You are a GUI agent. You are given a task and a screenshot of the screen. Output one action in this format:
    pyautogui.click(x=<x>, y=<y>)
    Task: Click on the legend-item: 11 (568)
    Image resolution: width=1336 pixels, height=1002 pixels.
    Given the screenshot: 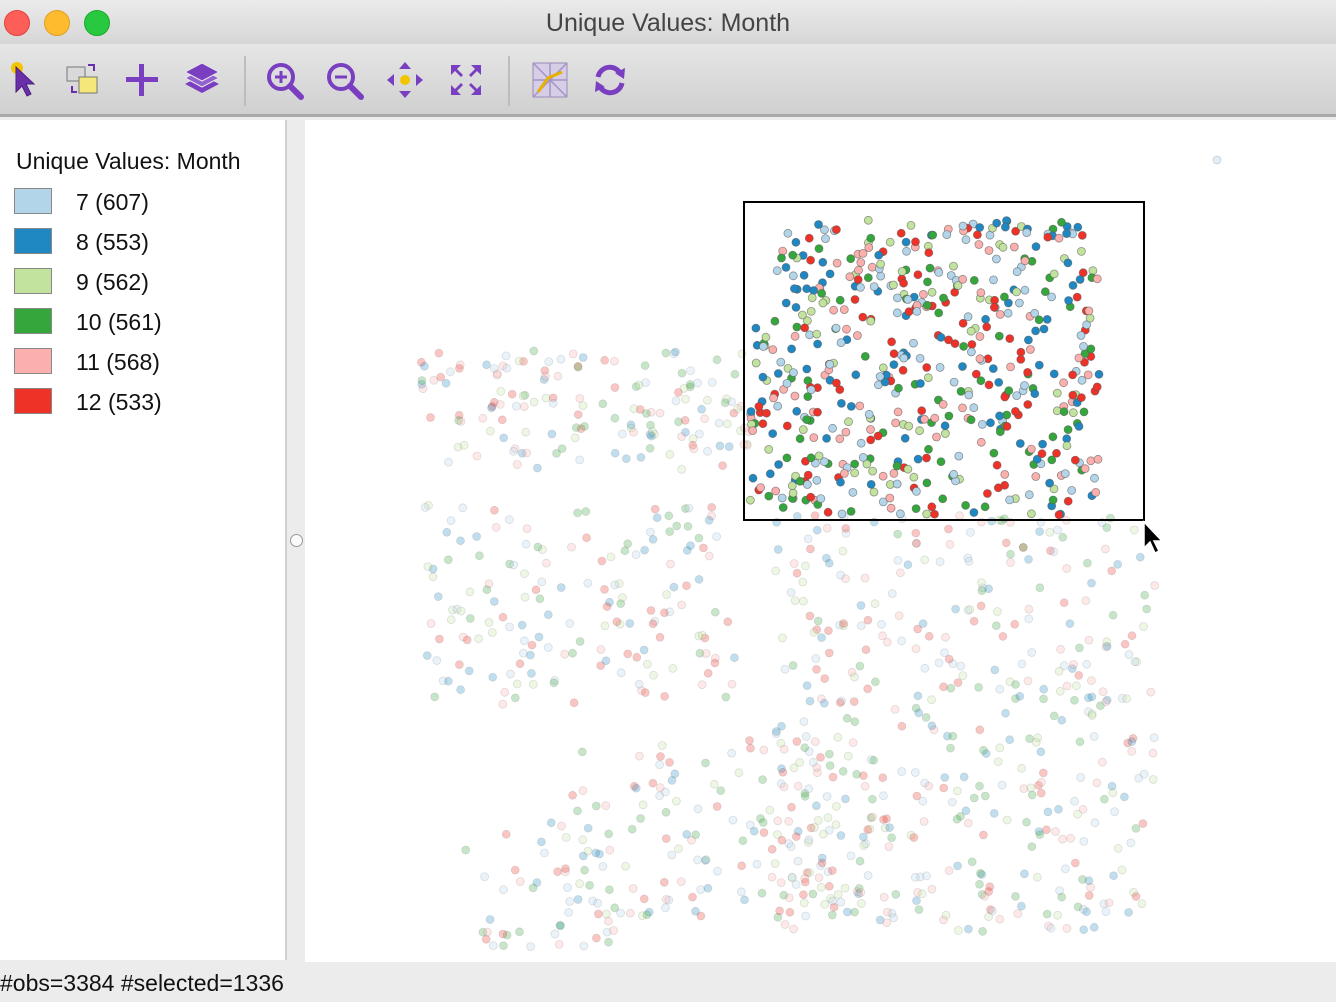 What is the action you would take?
    pyautogui.click(x=144, y=363)
    